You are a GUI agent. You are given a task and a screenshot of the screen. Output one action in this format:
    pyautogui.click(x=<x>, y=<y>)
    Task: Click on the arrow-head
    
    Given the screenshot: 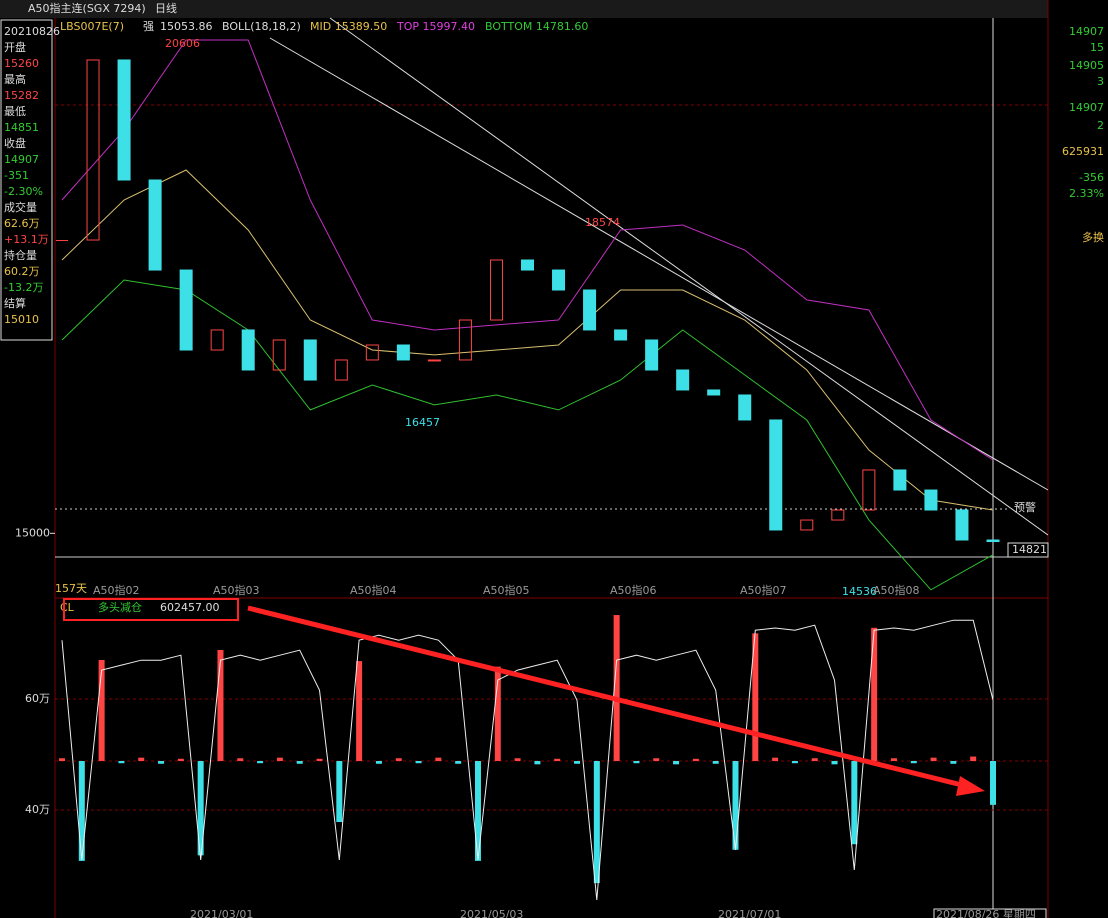 What is the action you would take?
    pyautogui.click(x=970, y=786)
    